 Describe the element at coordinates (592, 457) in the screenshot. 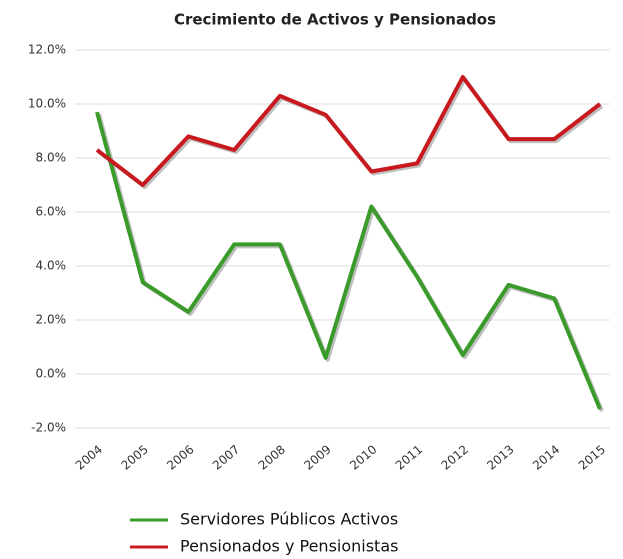

I see `x-tick-label: 2015` at that location.